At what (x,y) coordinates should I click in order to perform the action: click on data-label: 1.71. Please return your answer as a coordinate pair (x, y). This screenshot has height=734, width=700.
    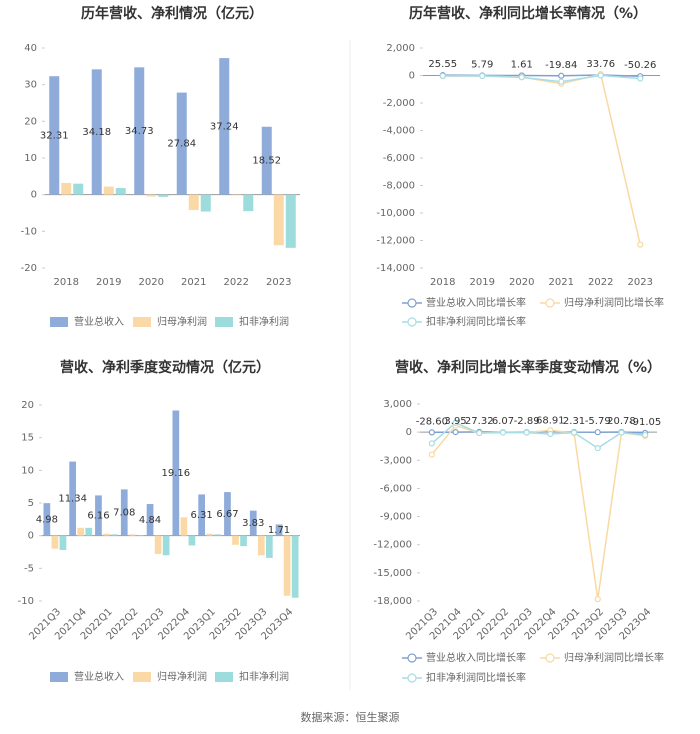
    Looking at the image, I should click on (279, 530).